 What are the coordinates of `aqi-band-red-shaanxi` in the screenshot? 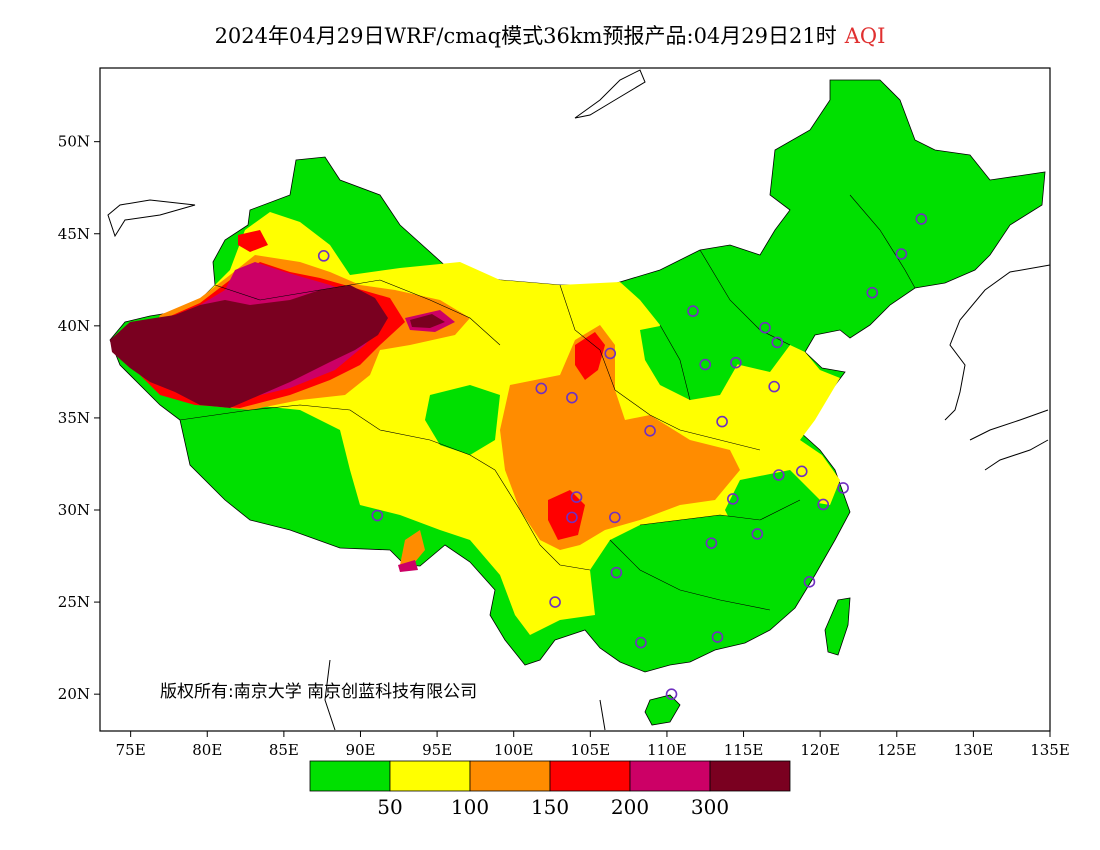 It's located at (590, 356).